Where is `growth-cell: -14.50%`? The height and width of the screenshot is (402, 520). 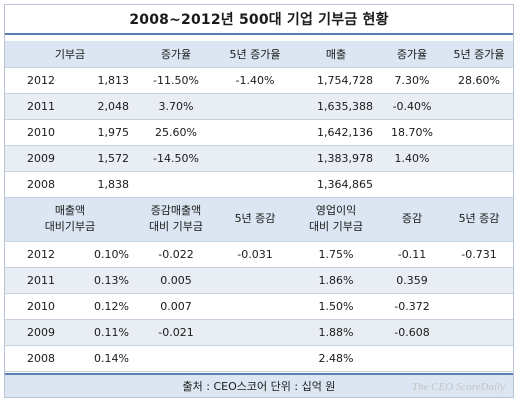
growth-cell: -14.50% is located at coordinates (176, 158).